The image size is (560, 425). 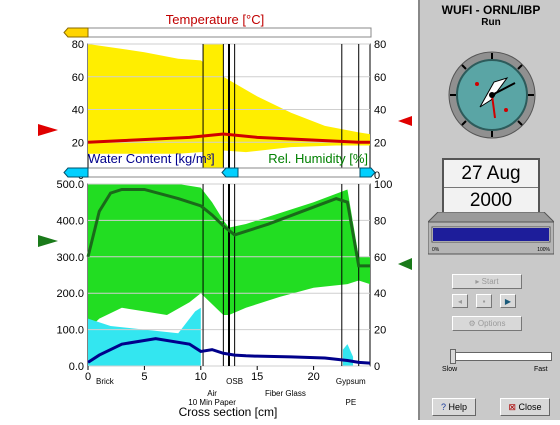 What do you see at coordinates (257, 377) in the screenshot?
I see `x-tick-label: 15` at bounding box center [257, 377].